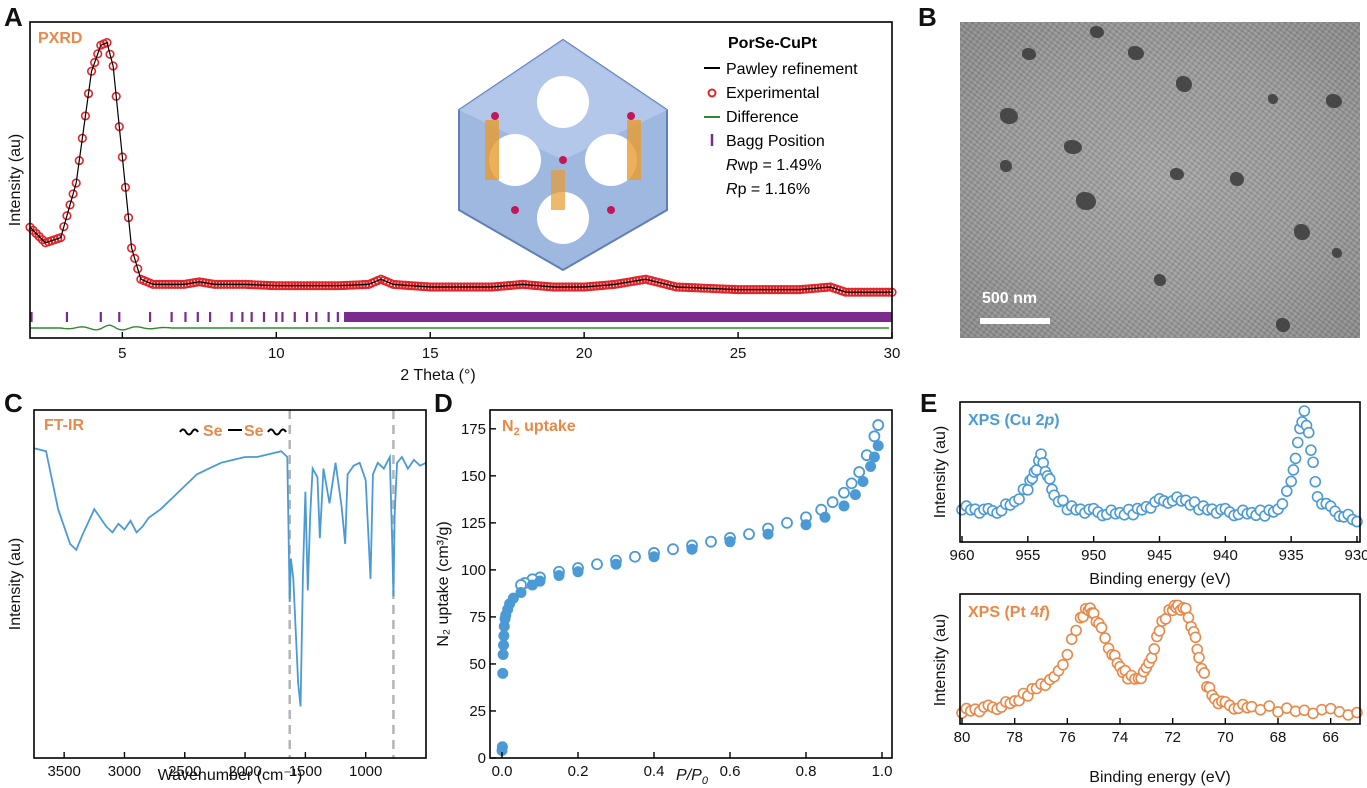 This screenshot has width=1367, height=788. Describe the element at coordinates (184, 771) in the screenshot. I see `ftir-xtick-label: 2500` at that location.